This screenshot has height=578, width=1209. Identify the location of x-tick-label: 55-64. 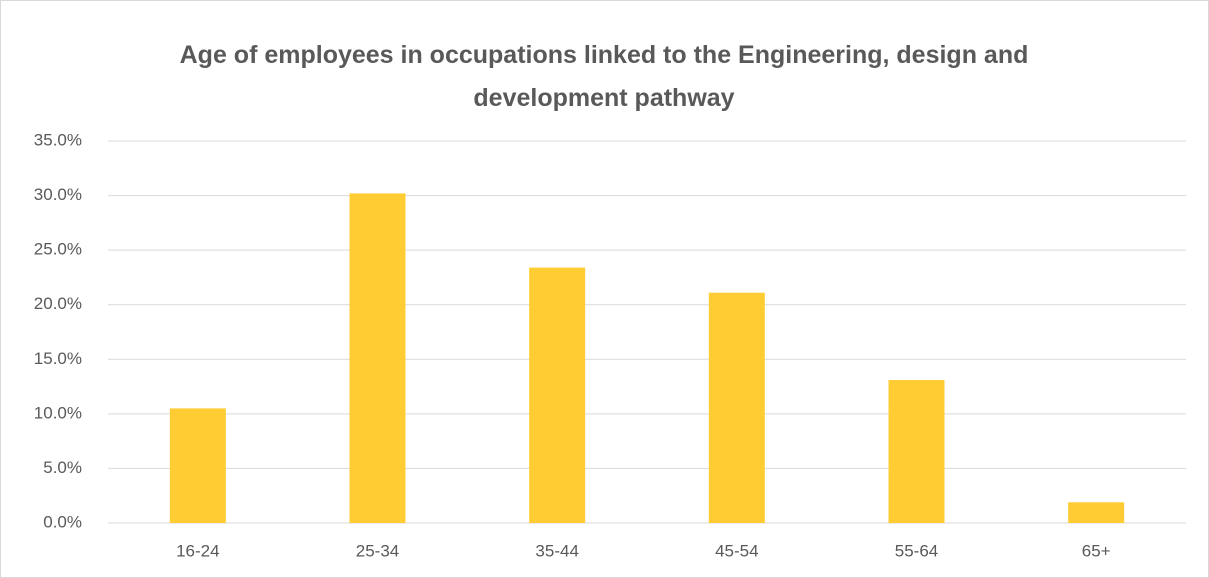
(916, 550).